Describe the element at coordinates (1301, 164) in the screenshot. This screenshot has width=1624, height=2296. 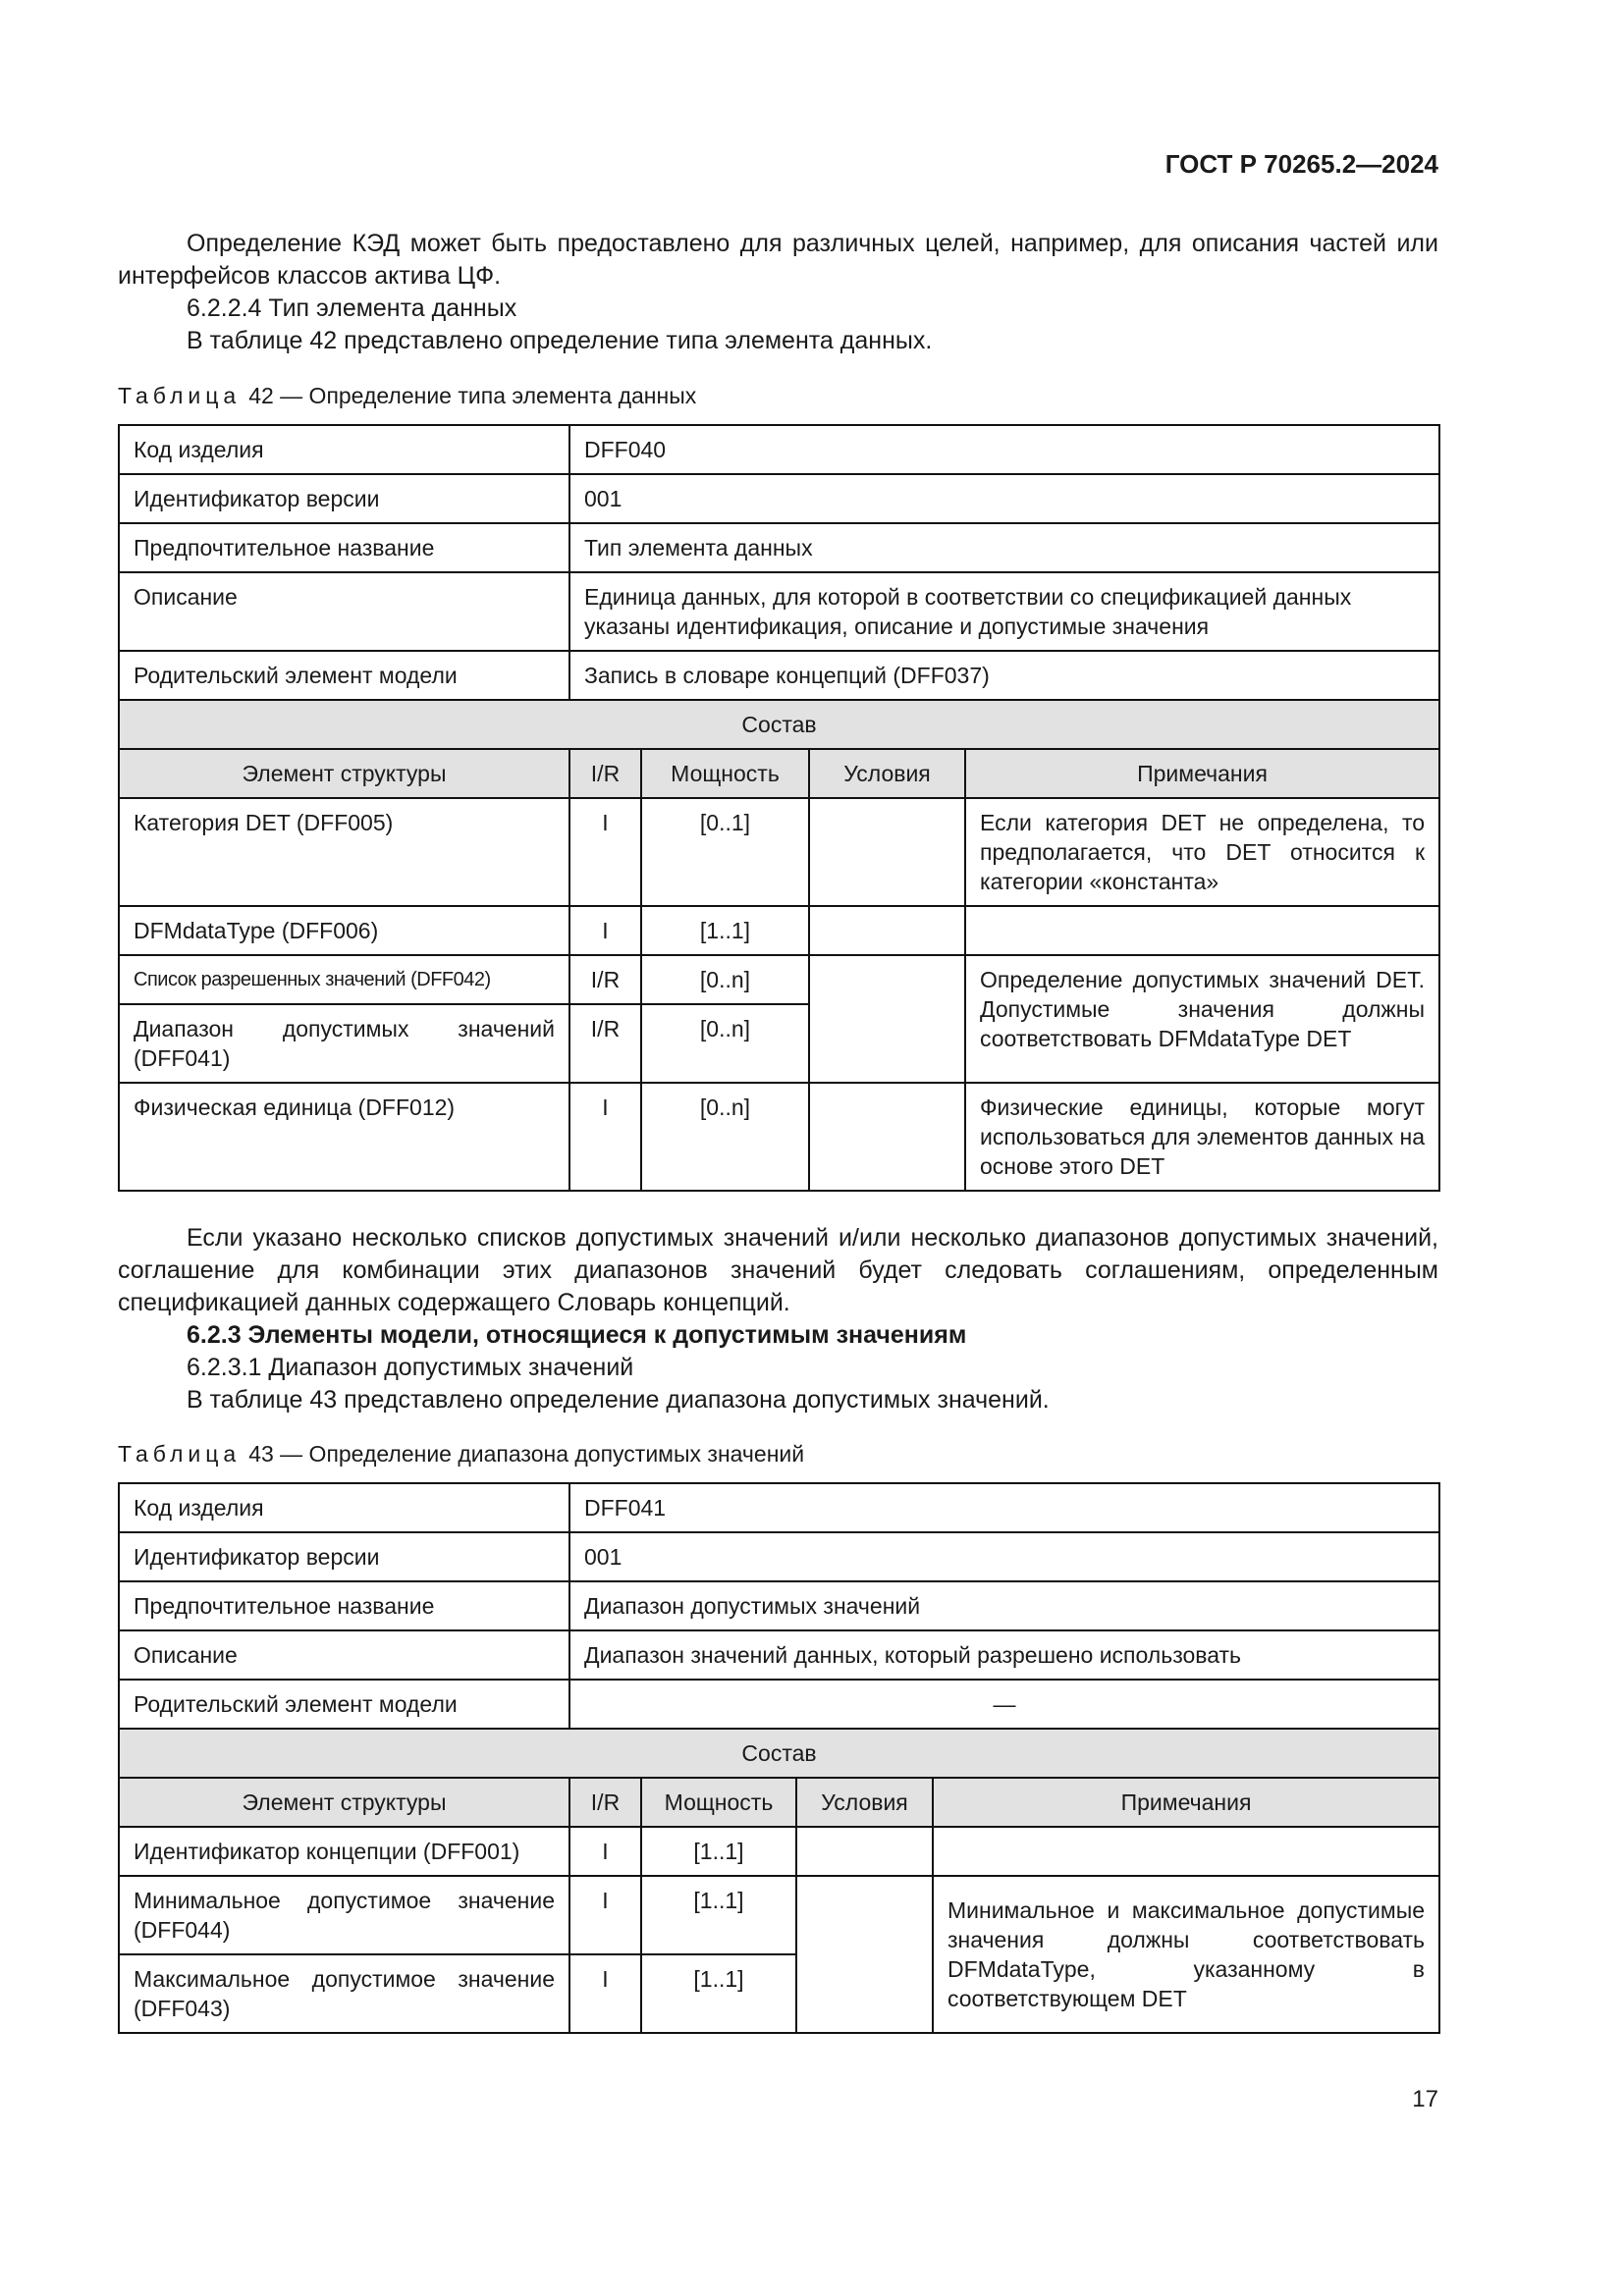
I see `doc-code: ГОСТ Р 70265.2—2024` at that location.